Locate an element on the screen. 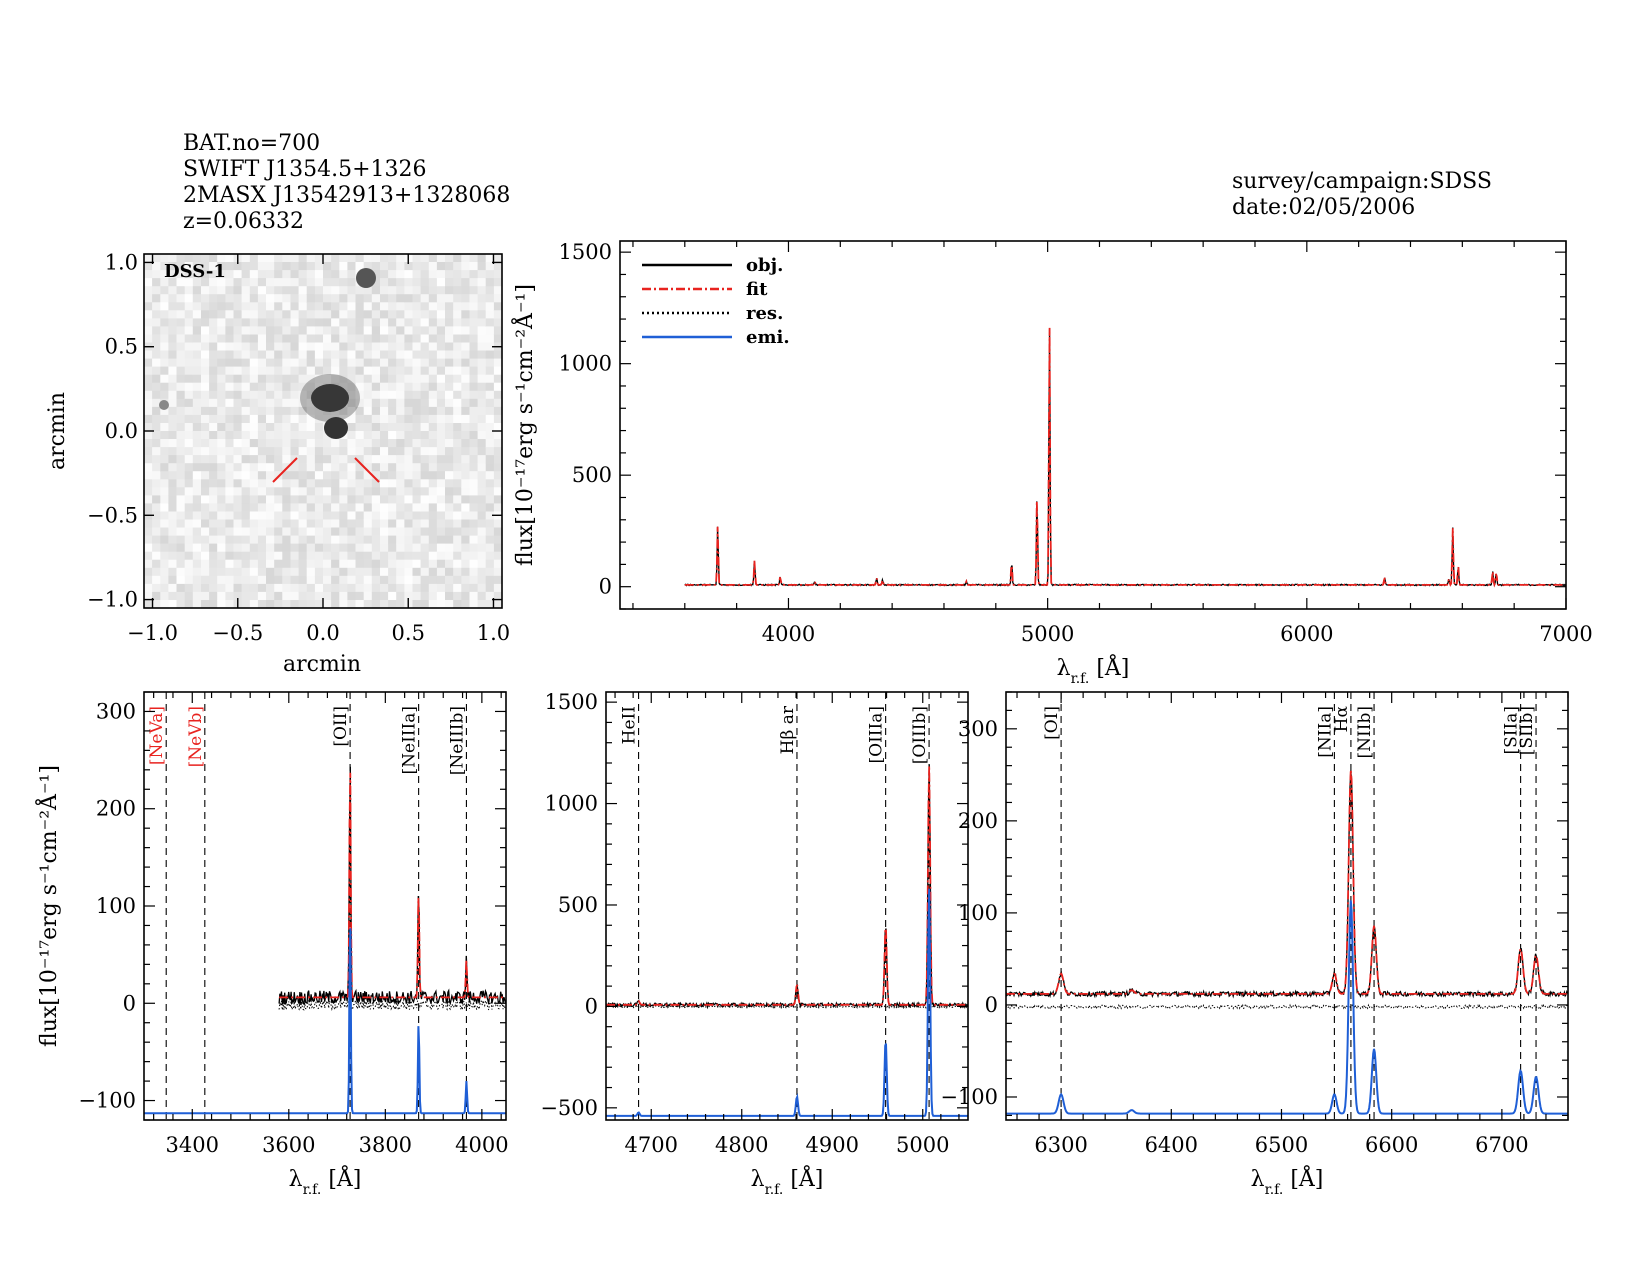  ytick-label: 100 is located at coordinates (978, 913).